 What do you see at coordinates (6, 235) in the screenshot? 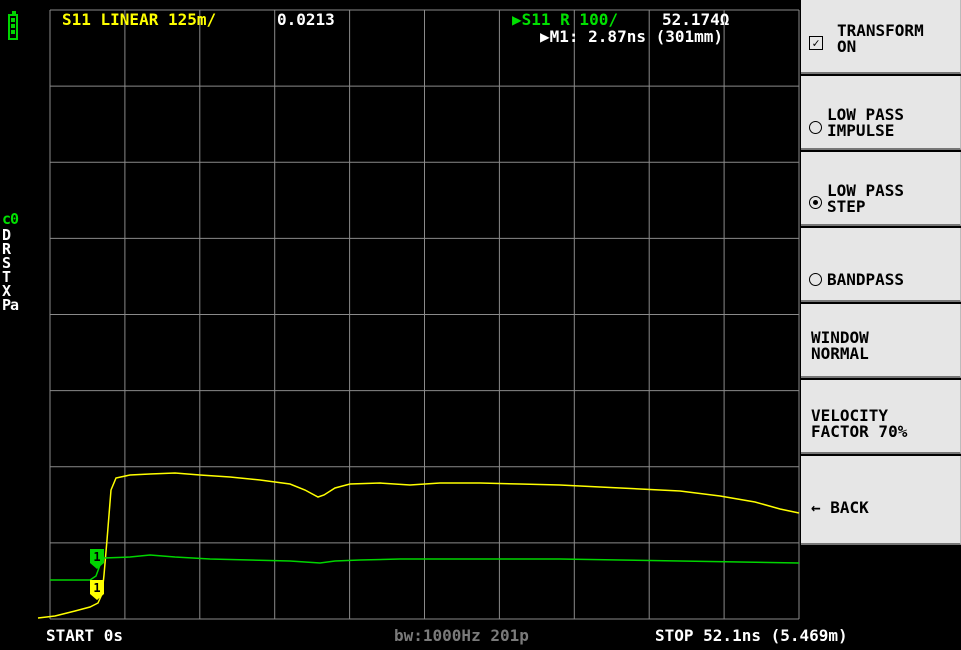
I see `cal-flag-d: D` at bounding box center [6, 235].